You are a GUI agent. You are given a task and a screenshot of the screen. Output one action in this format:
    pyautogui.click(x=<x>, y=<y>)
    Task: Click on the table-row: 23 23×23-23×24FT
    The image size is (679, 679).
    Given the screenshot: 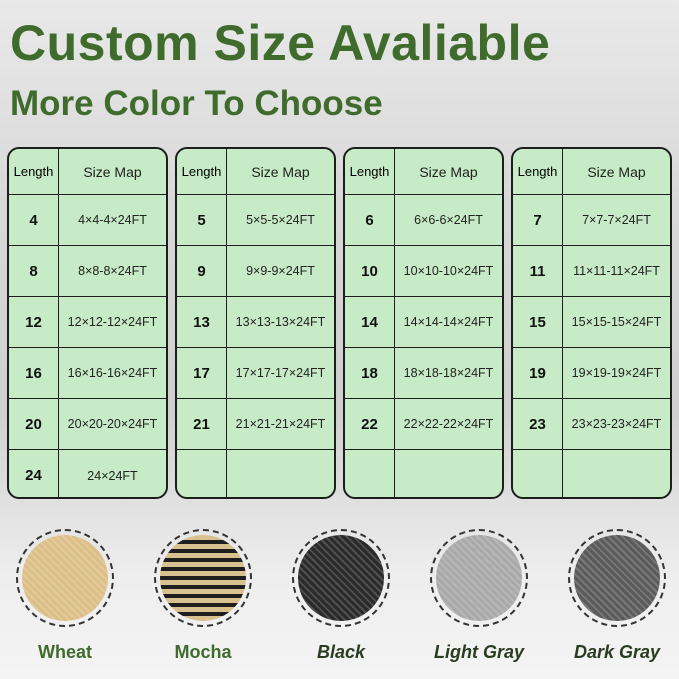 What is the action you would take?
    pyautogui.click(x=591, y=424)
    